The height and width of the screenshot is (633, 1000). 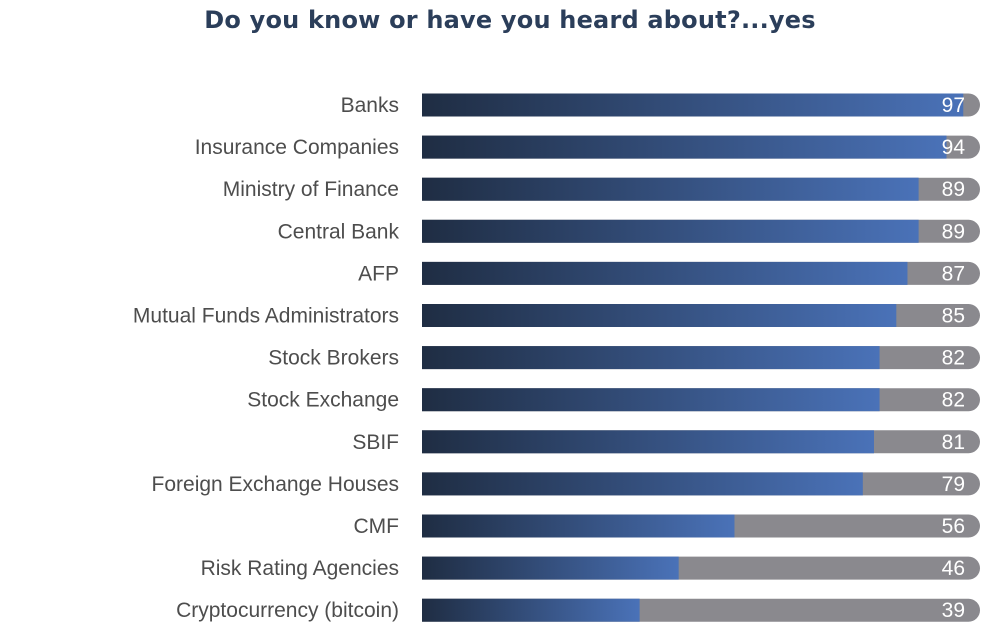 I want to click on value-label: 97, so click(x=953, y=105).